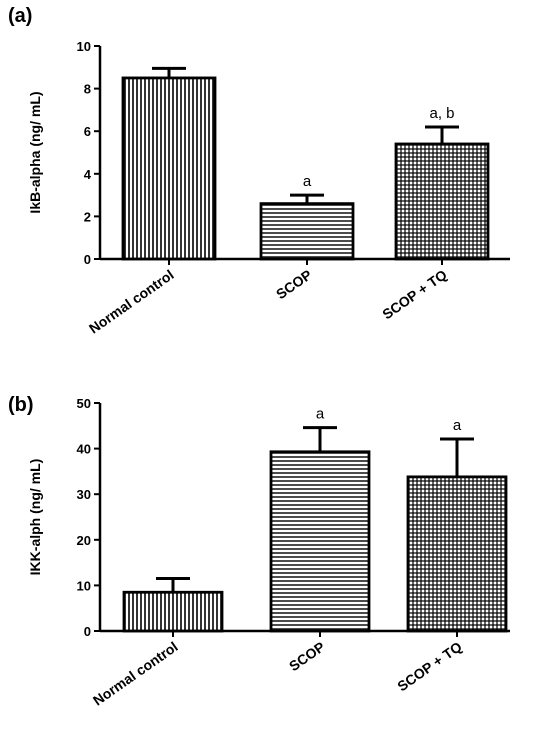 This screenshot has height=741, width=550. Describe the element at coordinates (35, 152) in the screenshot. I see `y-axis-title: IkB-alpha (ng/ mL)` at that location.